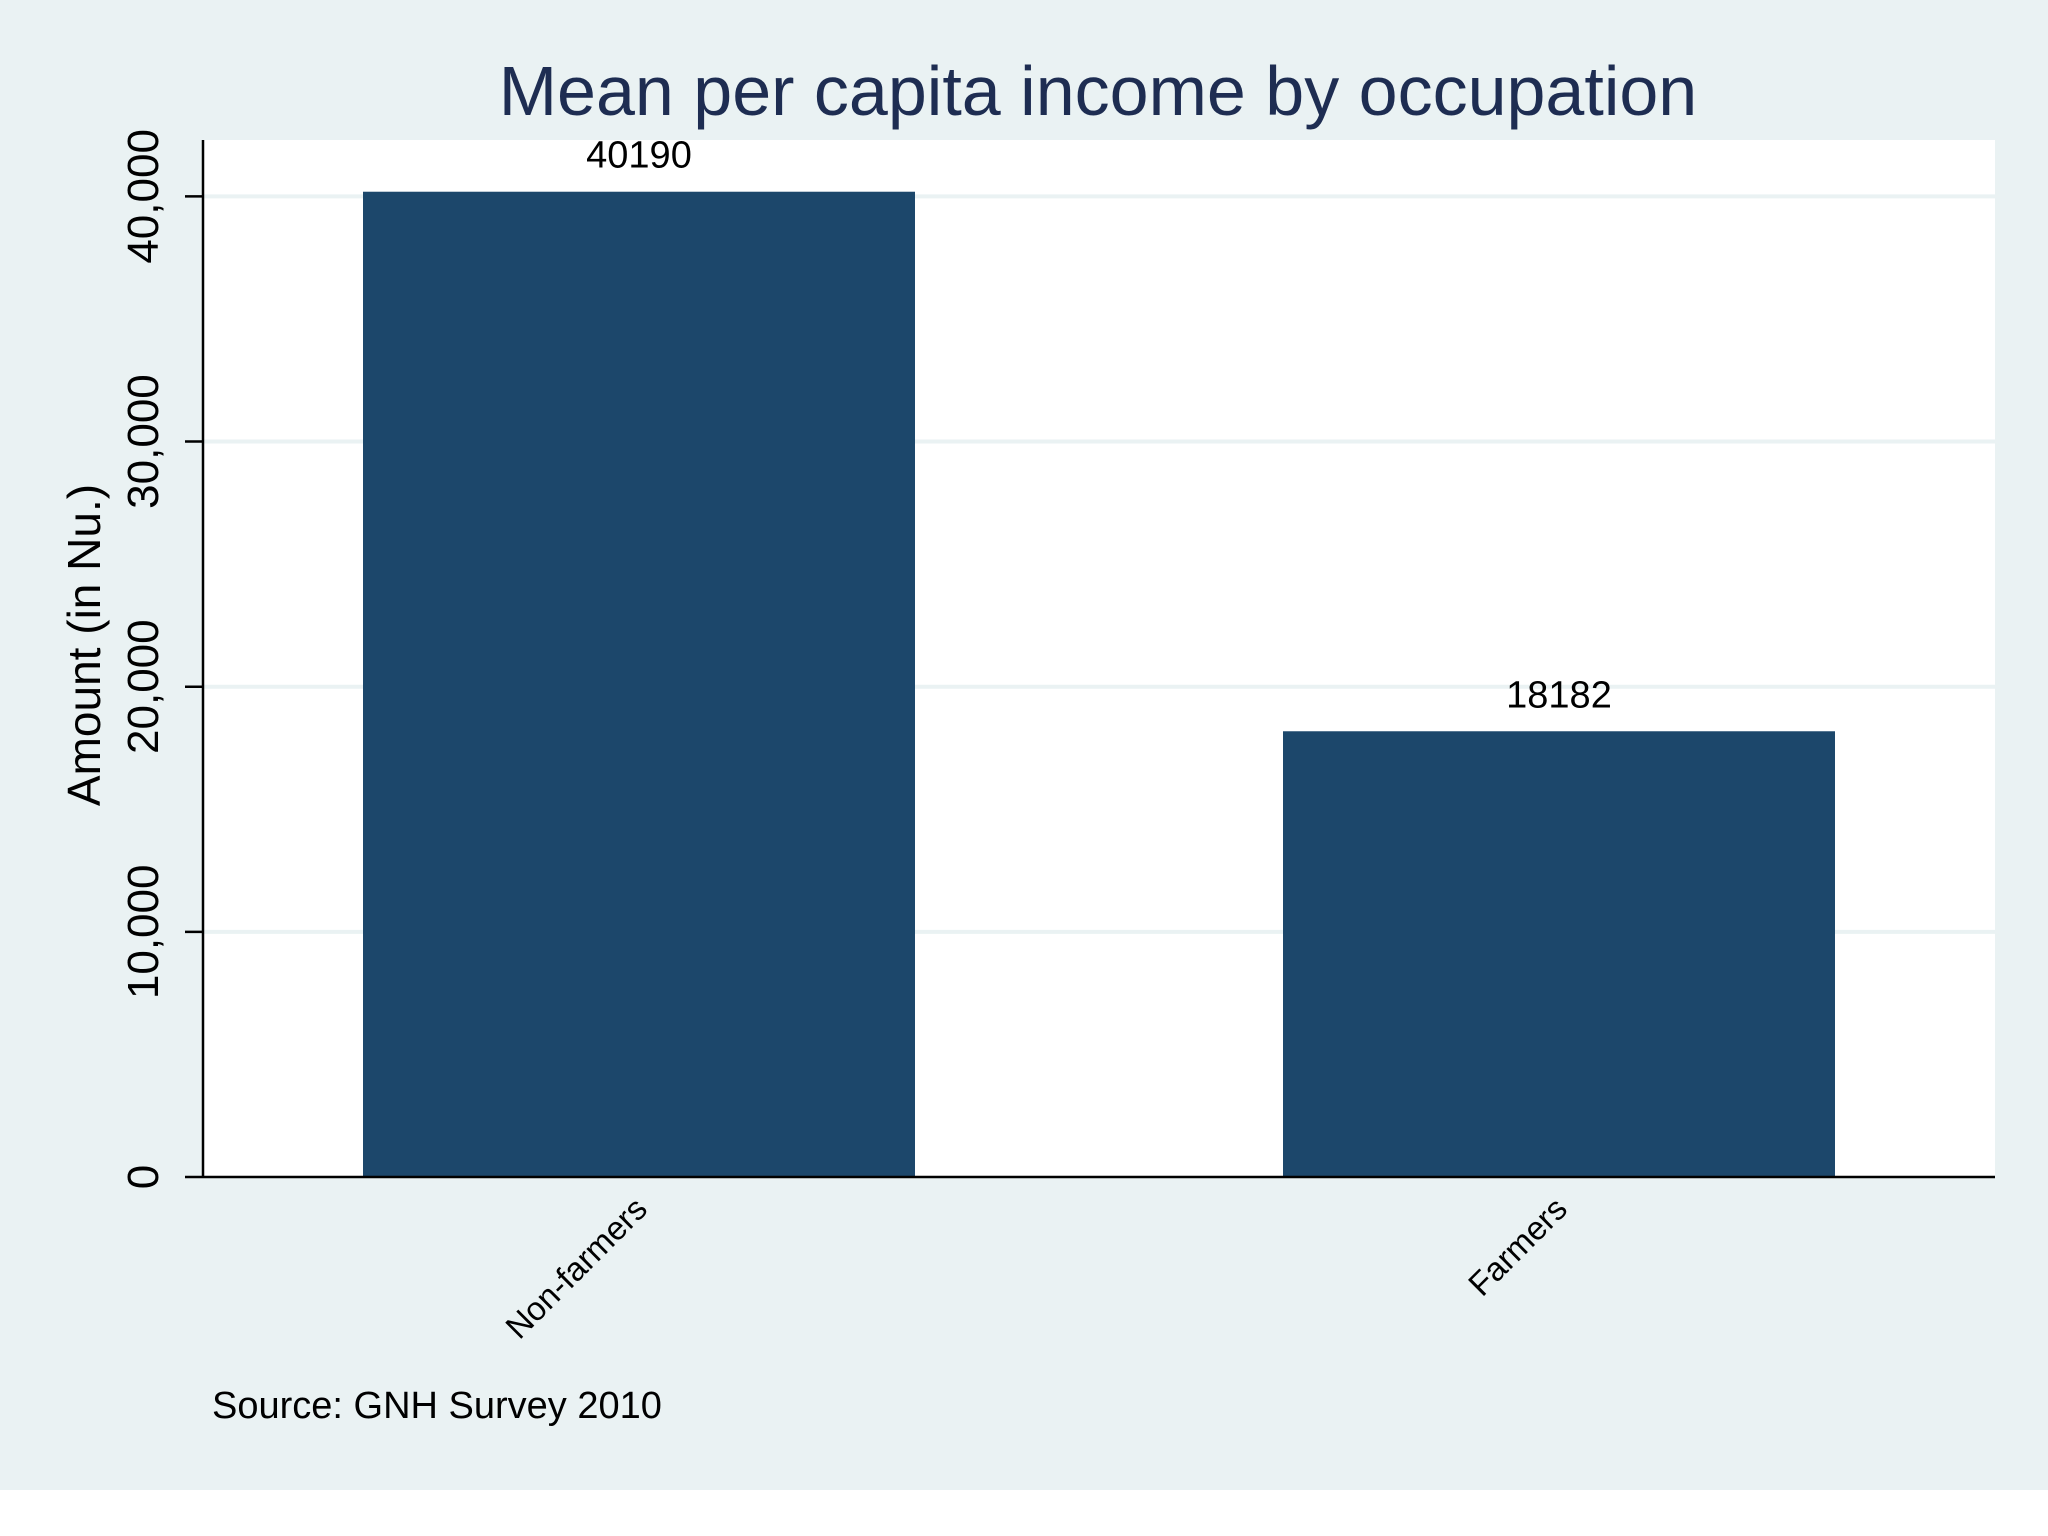 Image resolution: width=2048 pixels, height=1536 pixels. I want to click on source-note: Source: GNH Survey 2010, so click(437, 1406).